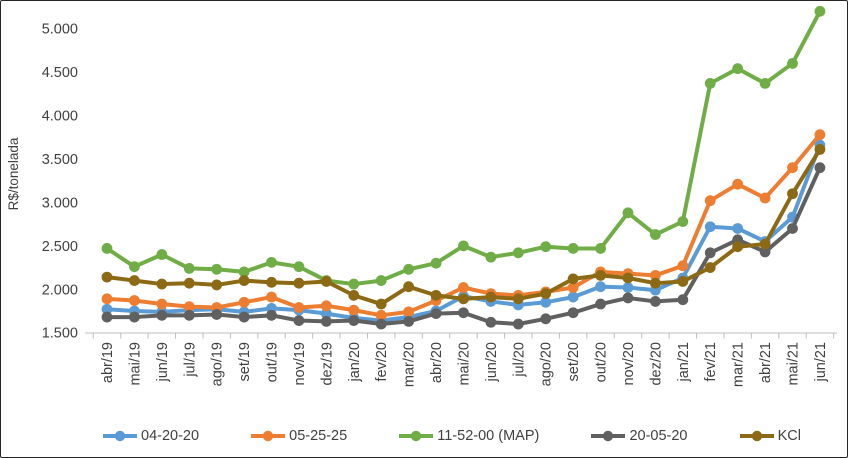 Image resolution: width=848 pixels, height=458 pixels. Describe the element at coordinates (658, 436) in the screenshot. I see `legend-label: 20-05-20` at that location.